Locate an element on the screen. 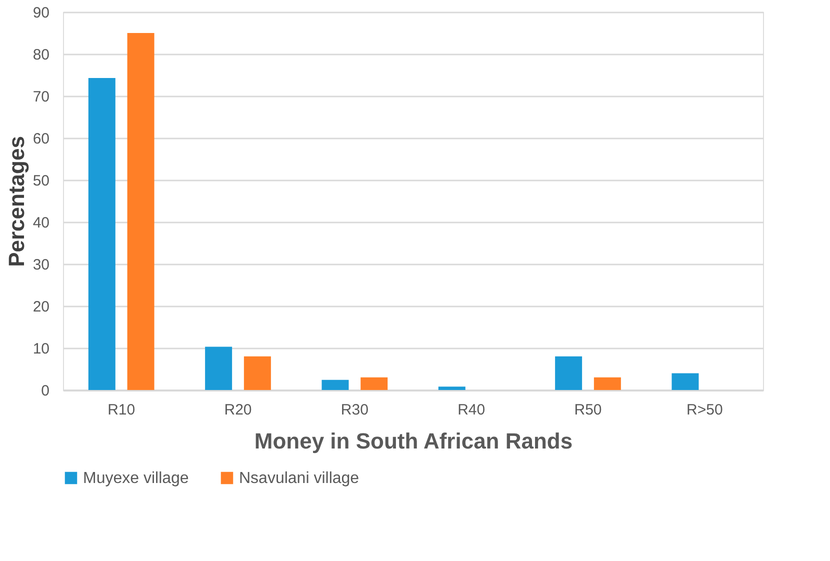  x-tick-label: R10 is located at coordinates (122, 410).